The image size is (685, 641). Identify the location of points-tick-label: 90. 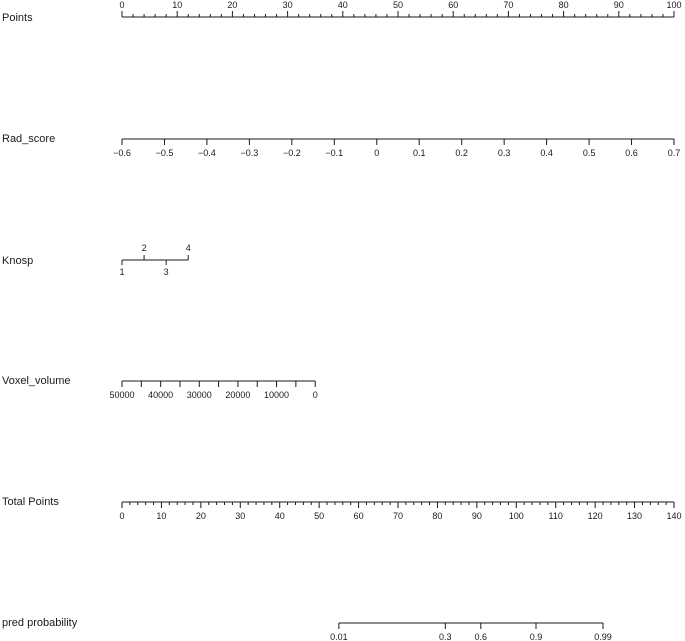
(619, 5).